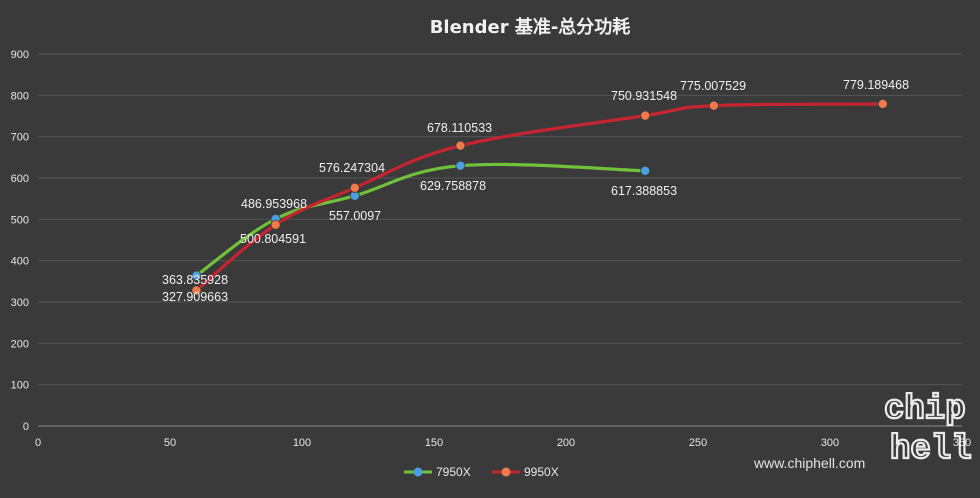 This screenshot has width=980, height=498. I want to click on svg-text: chip, so click(925, 410).